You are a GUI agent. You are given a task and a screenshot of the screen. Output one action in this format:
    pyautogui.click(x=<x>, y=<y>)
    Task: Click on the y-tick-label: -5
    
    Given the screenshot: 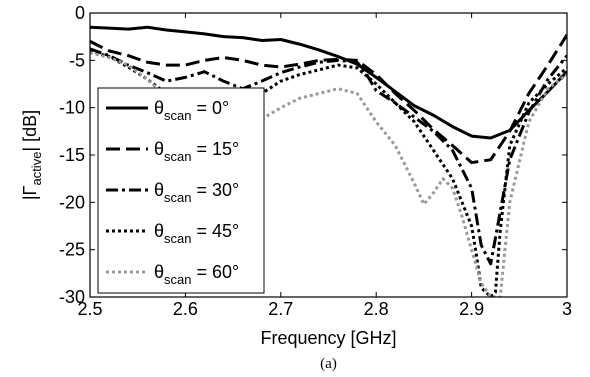 What is the action you would take?
    pyautogui.click(x=77, y=60)
    